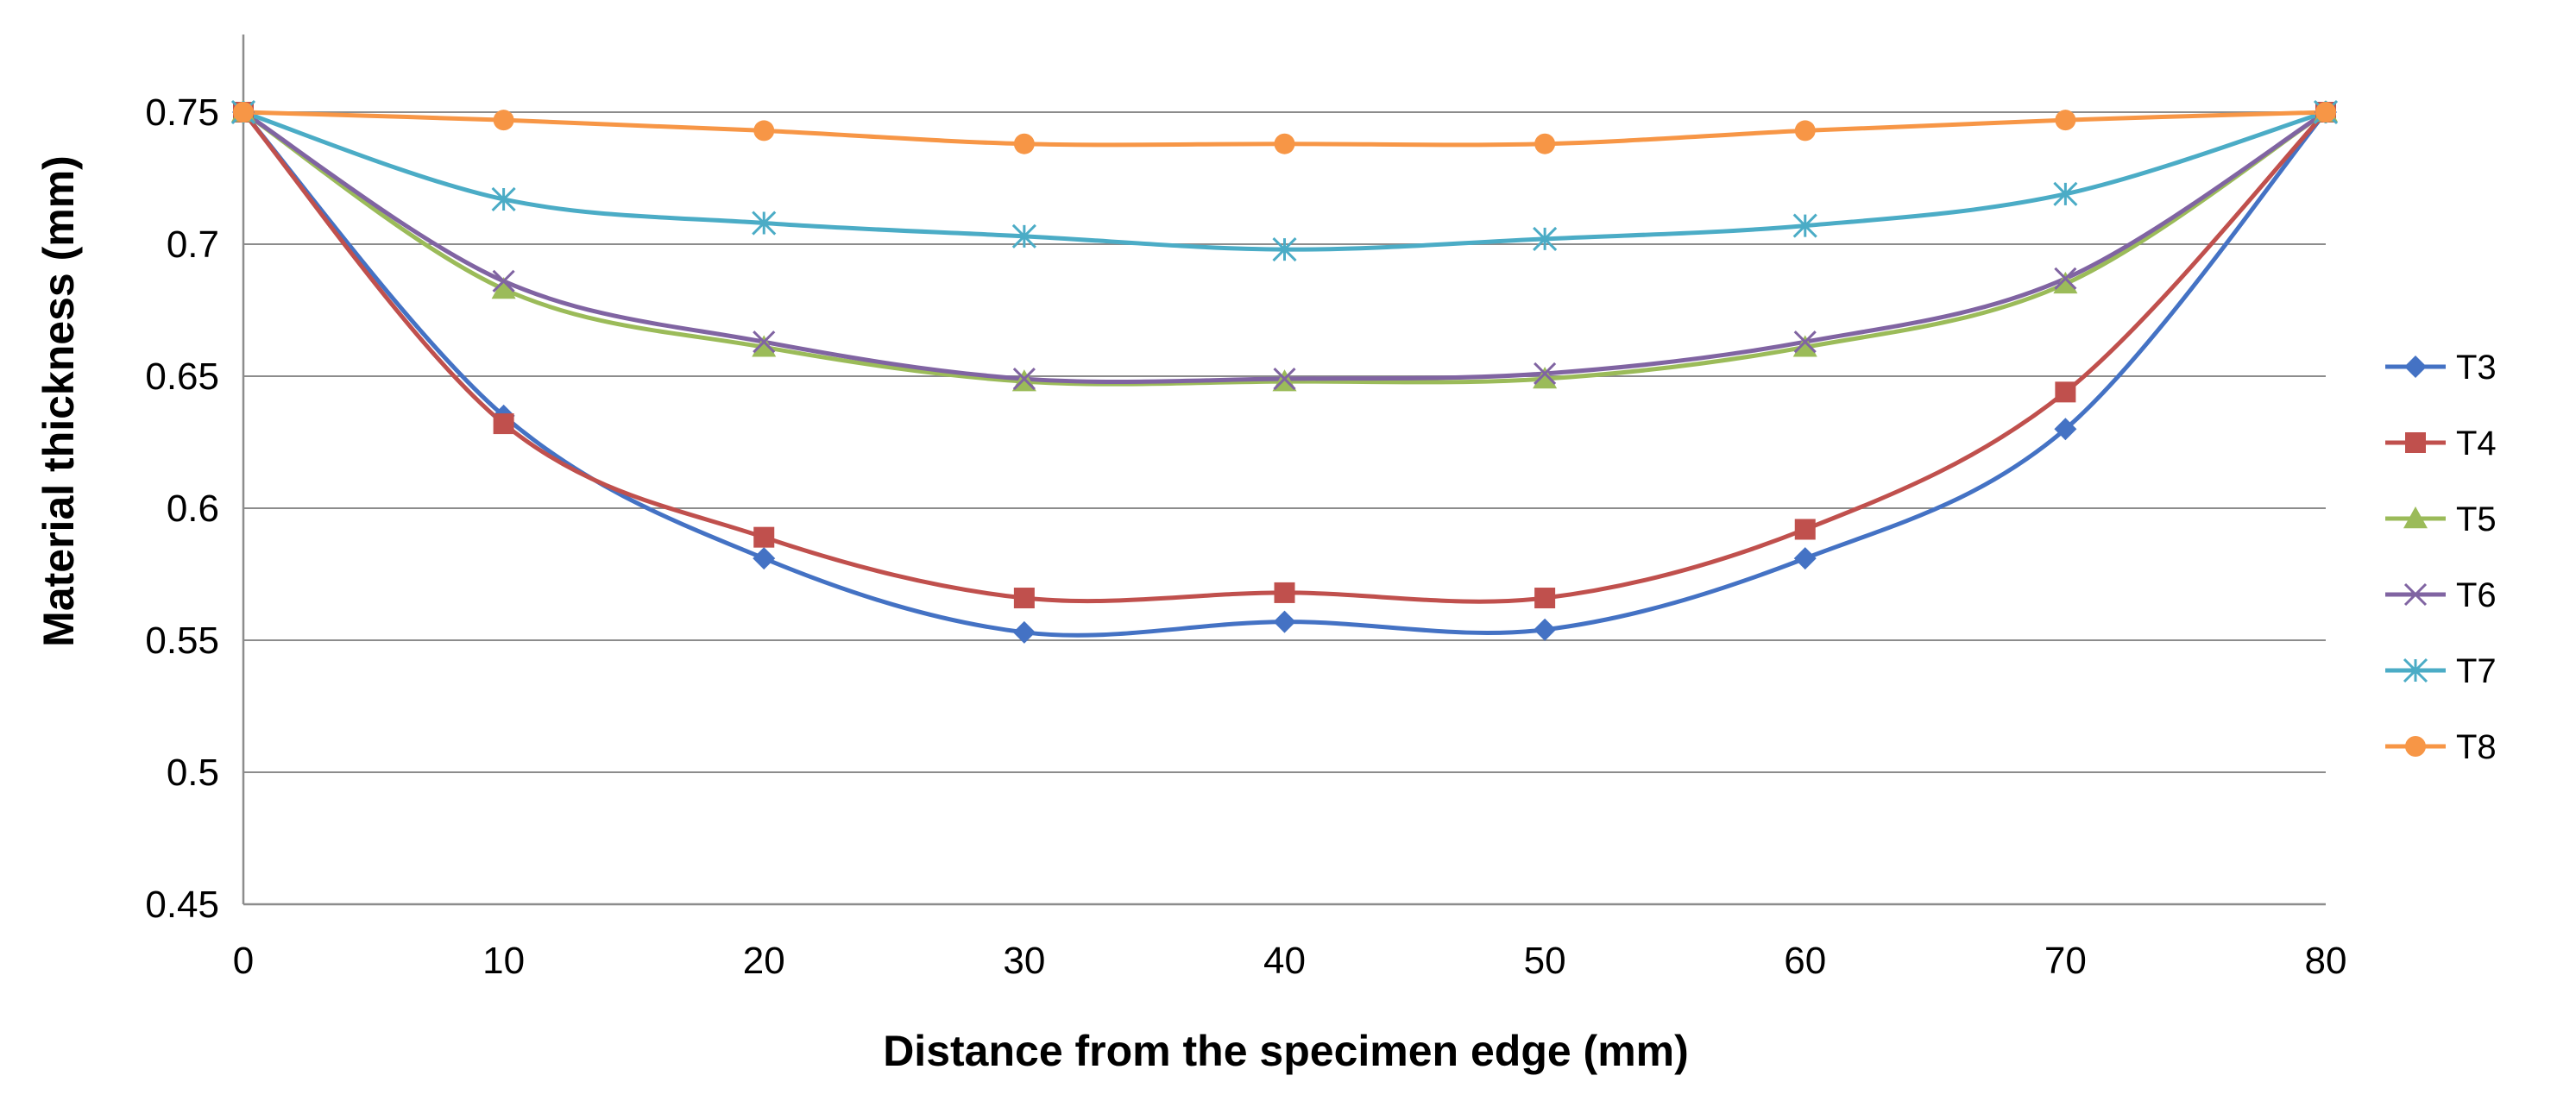  I want to click on legend-label-t5: T5, so click(2477, 519).